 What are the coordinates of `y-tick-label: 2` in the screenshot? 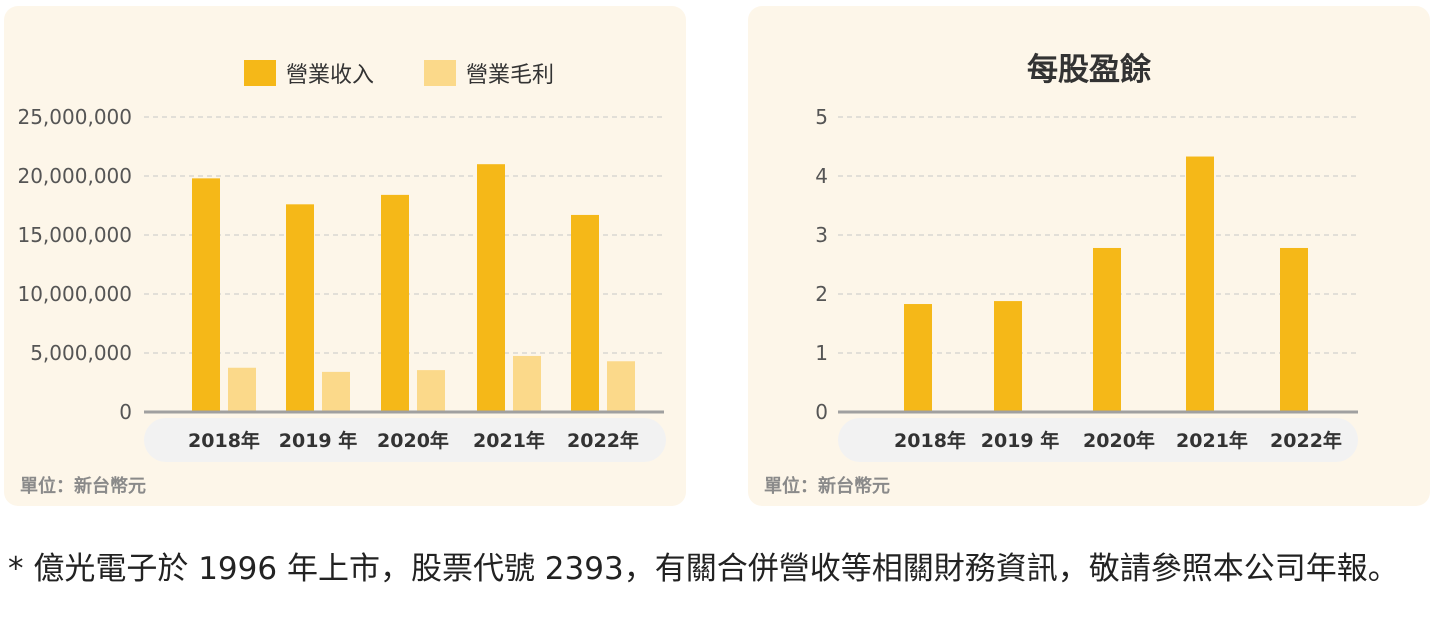 It's located at (821, 294).